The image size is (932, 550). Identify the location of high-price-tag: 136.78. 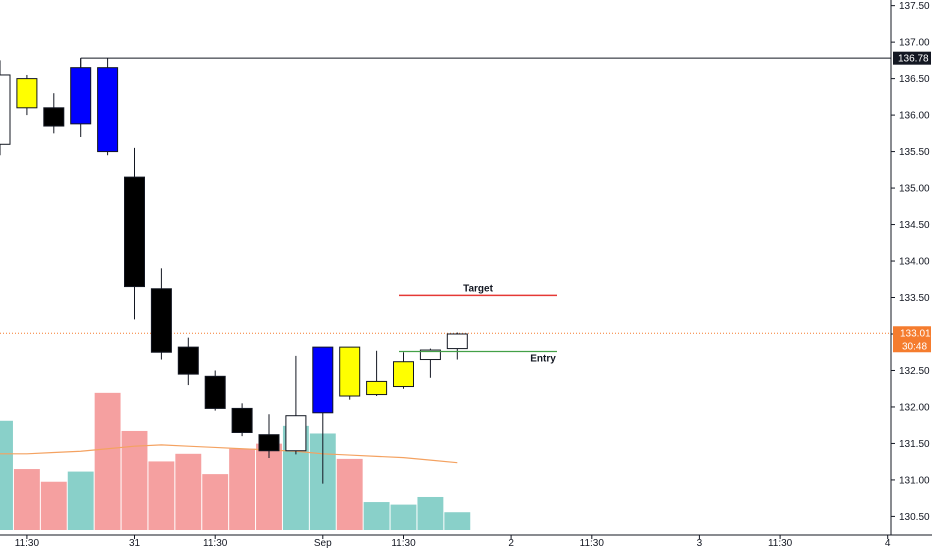
(912, 58).